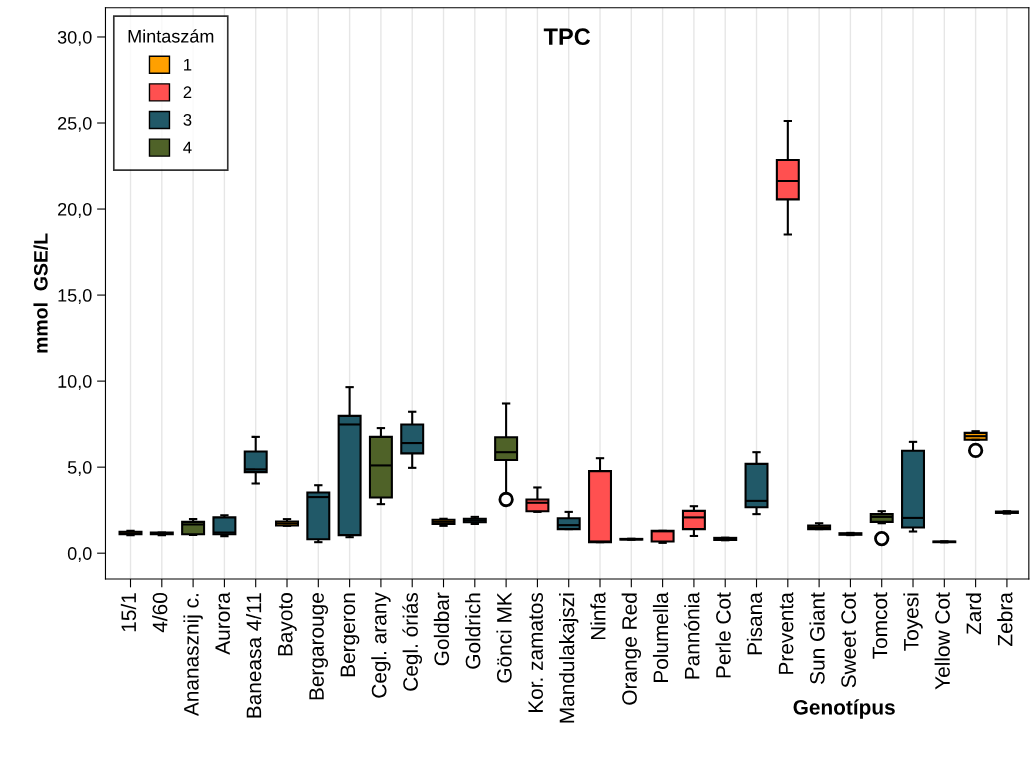 The width and height of the screenshot is (1034, 772). I want to click on y-tick-label: 30,0, so click(74, 38).